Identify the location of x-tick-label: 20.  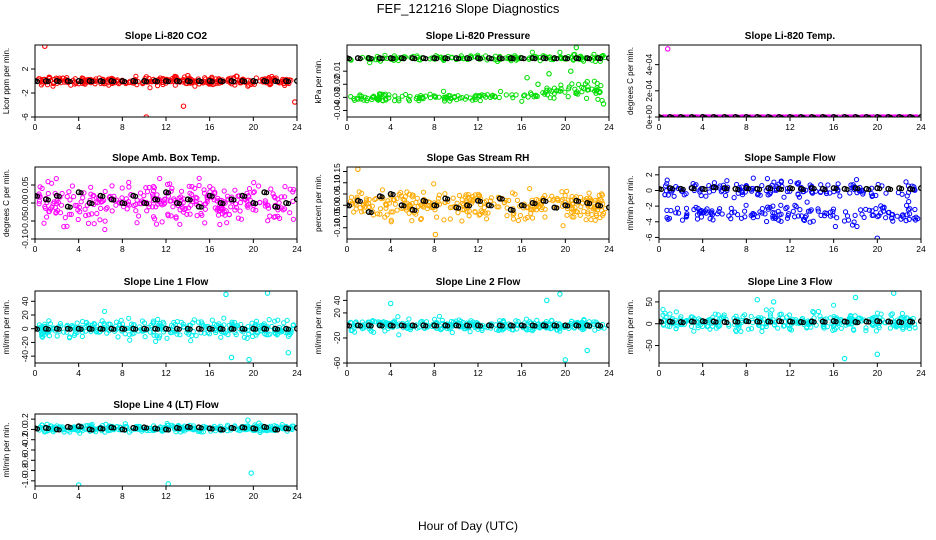
(878, 249).